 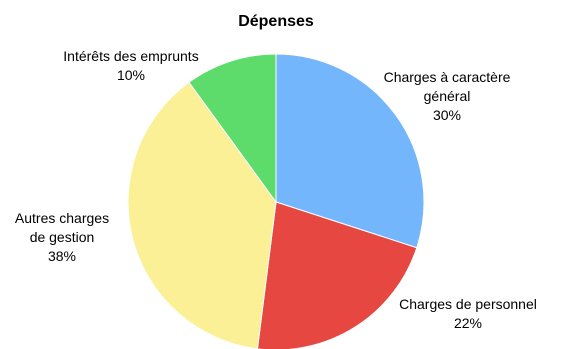 I want to click on slice-label-line: Intérêts des emprunts, so click(x=130, y=56).